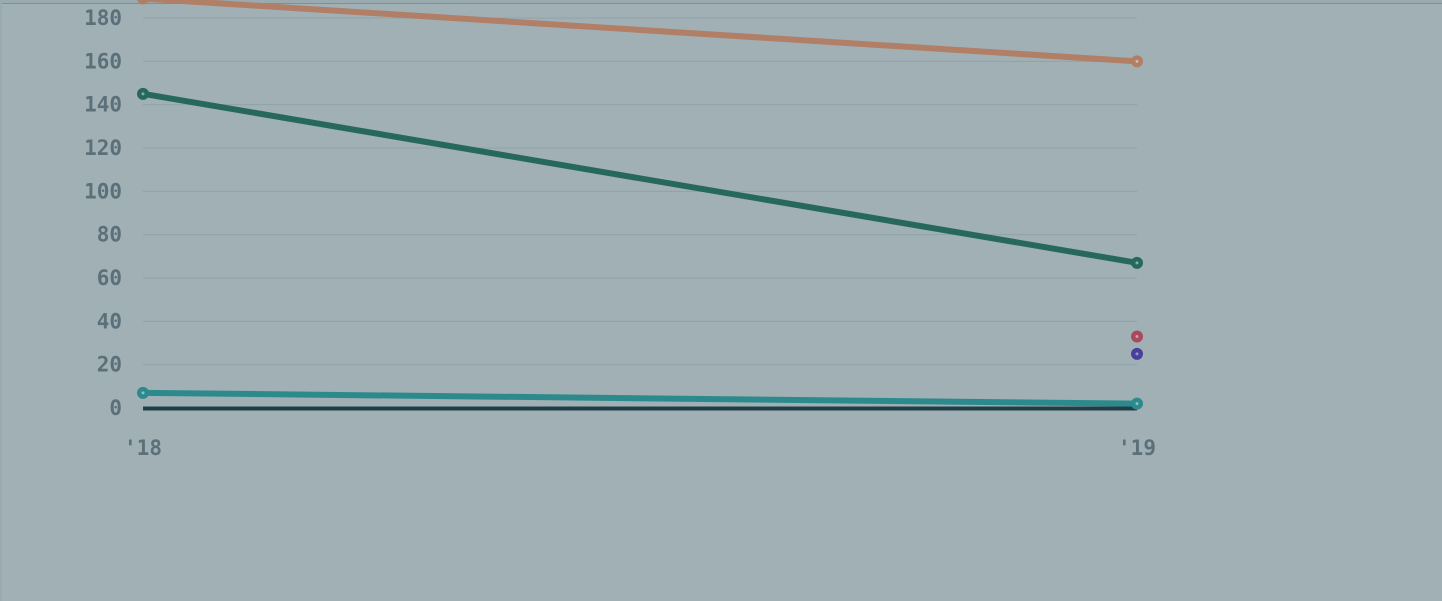  What do you see at coordinates (143, 448) in the screenshot?
I see `x-tick-label: '18` at bounding box center [143, 448].